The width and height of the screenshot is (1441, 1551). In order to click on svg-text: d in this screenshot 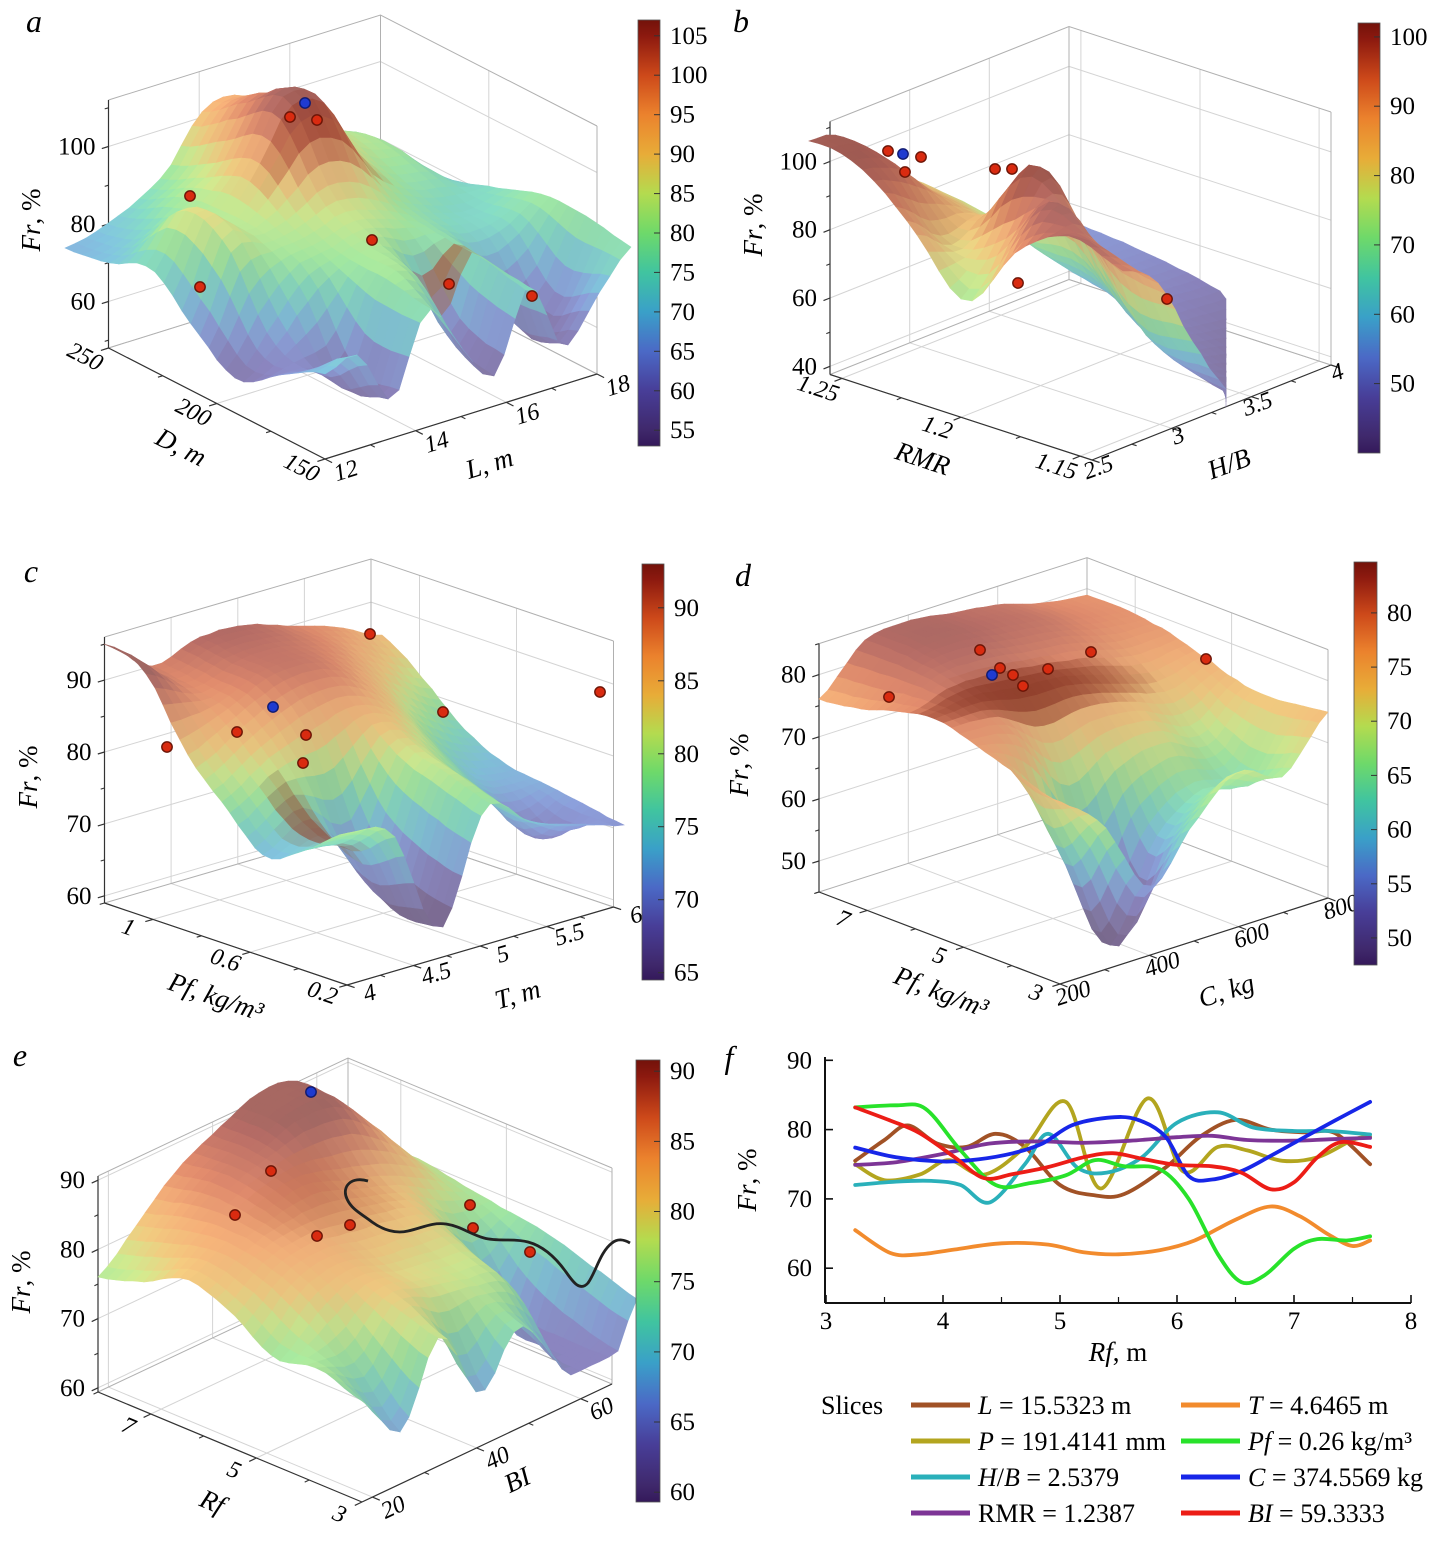, I will do `click(743, 575)`.